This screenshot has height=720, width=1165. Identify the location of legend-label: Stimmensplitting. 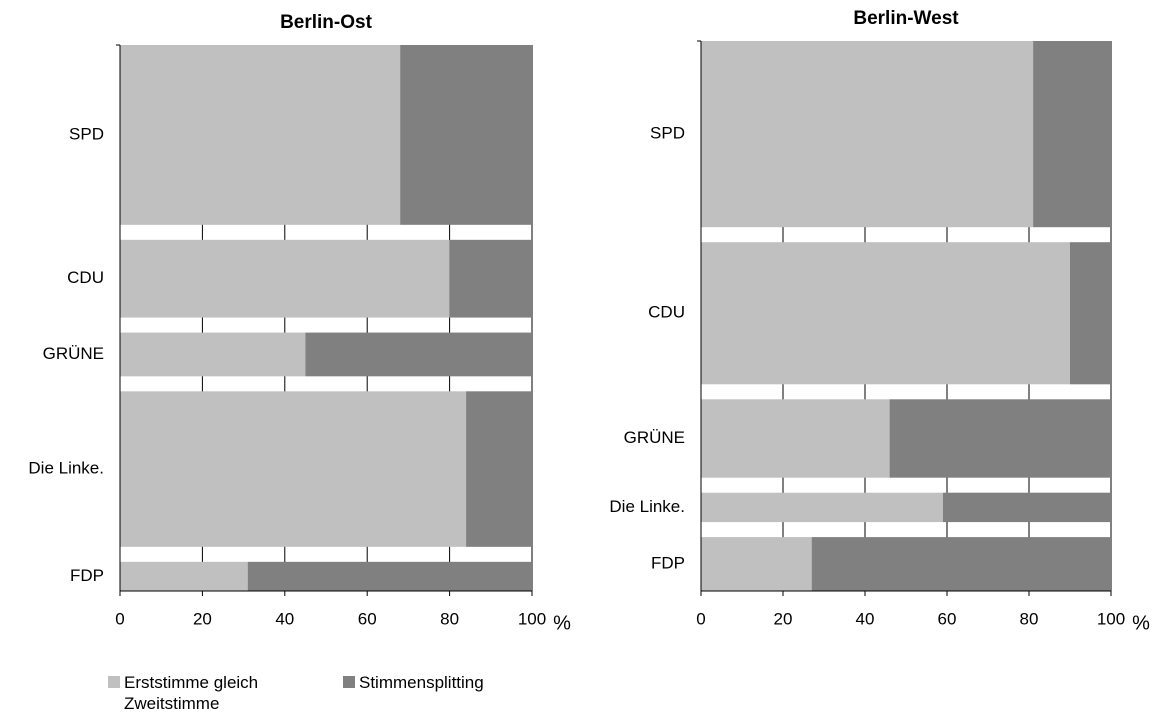
(421, 682).